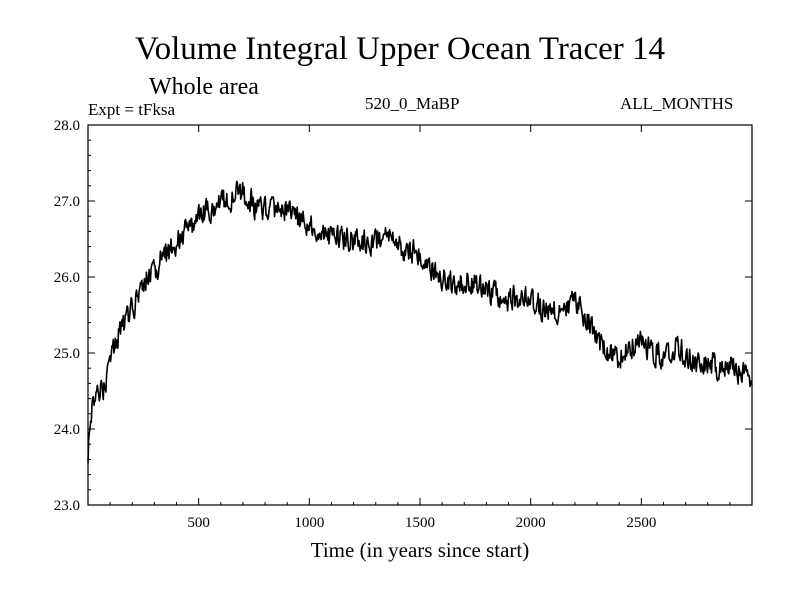 The width and height of the screenshot is (800, 600). I want to click on experiment-label: Expt = tFksa, so click(132, 109).